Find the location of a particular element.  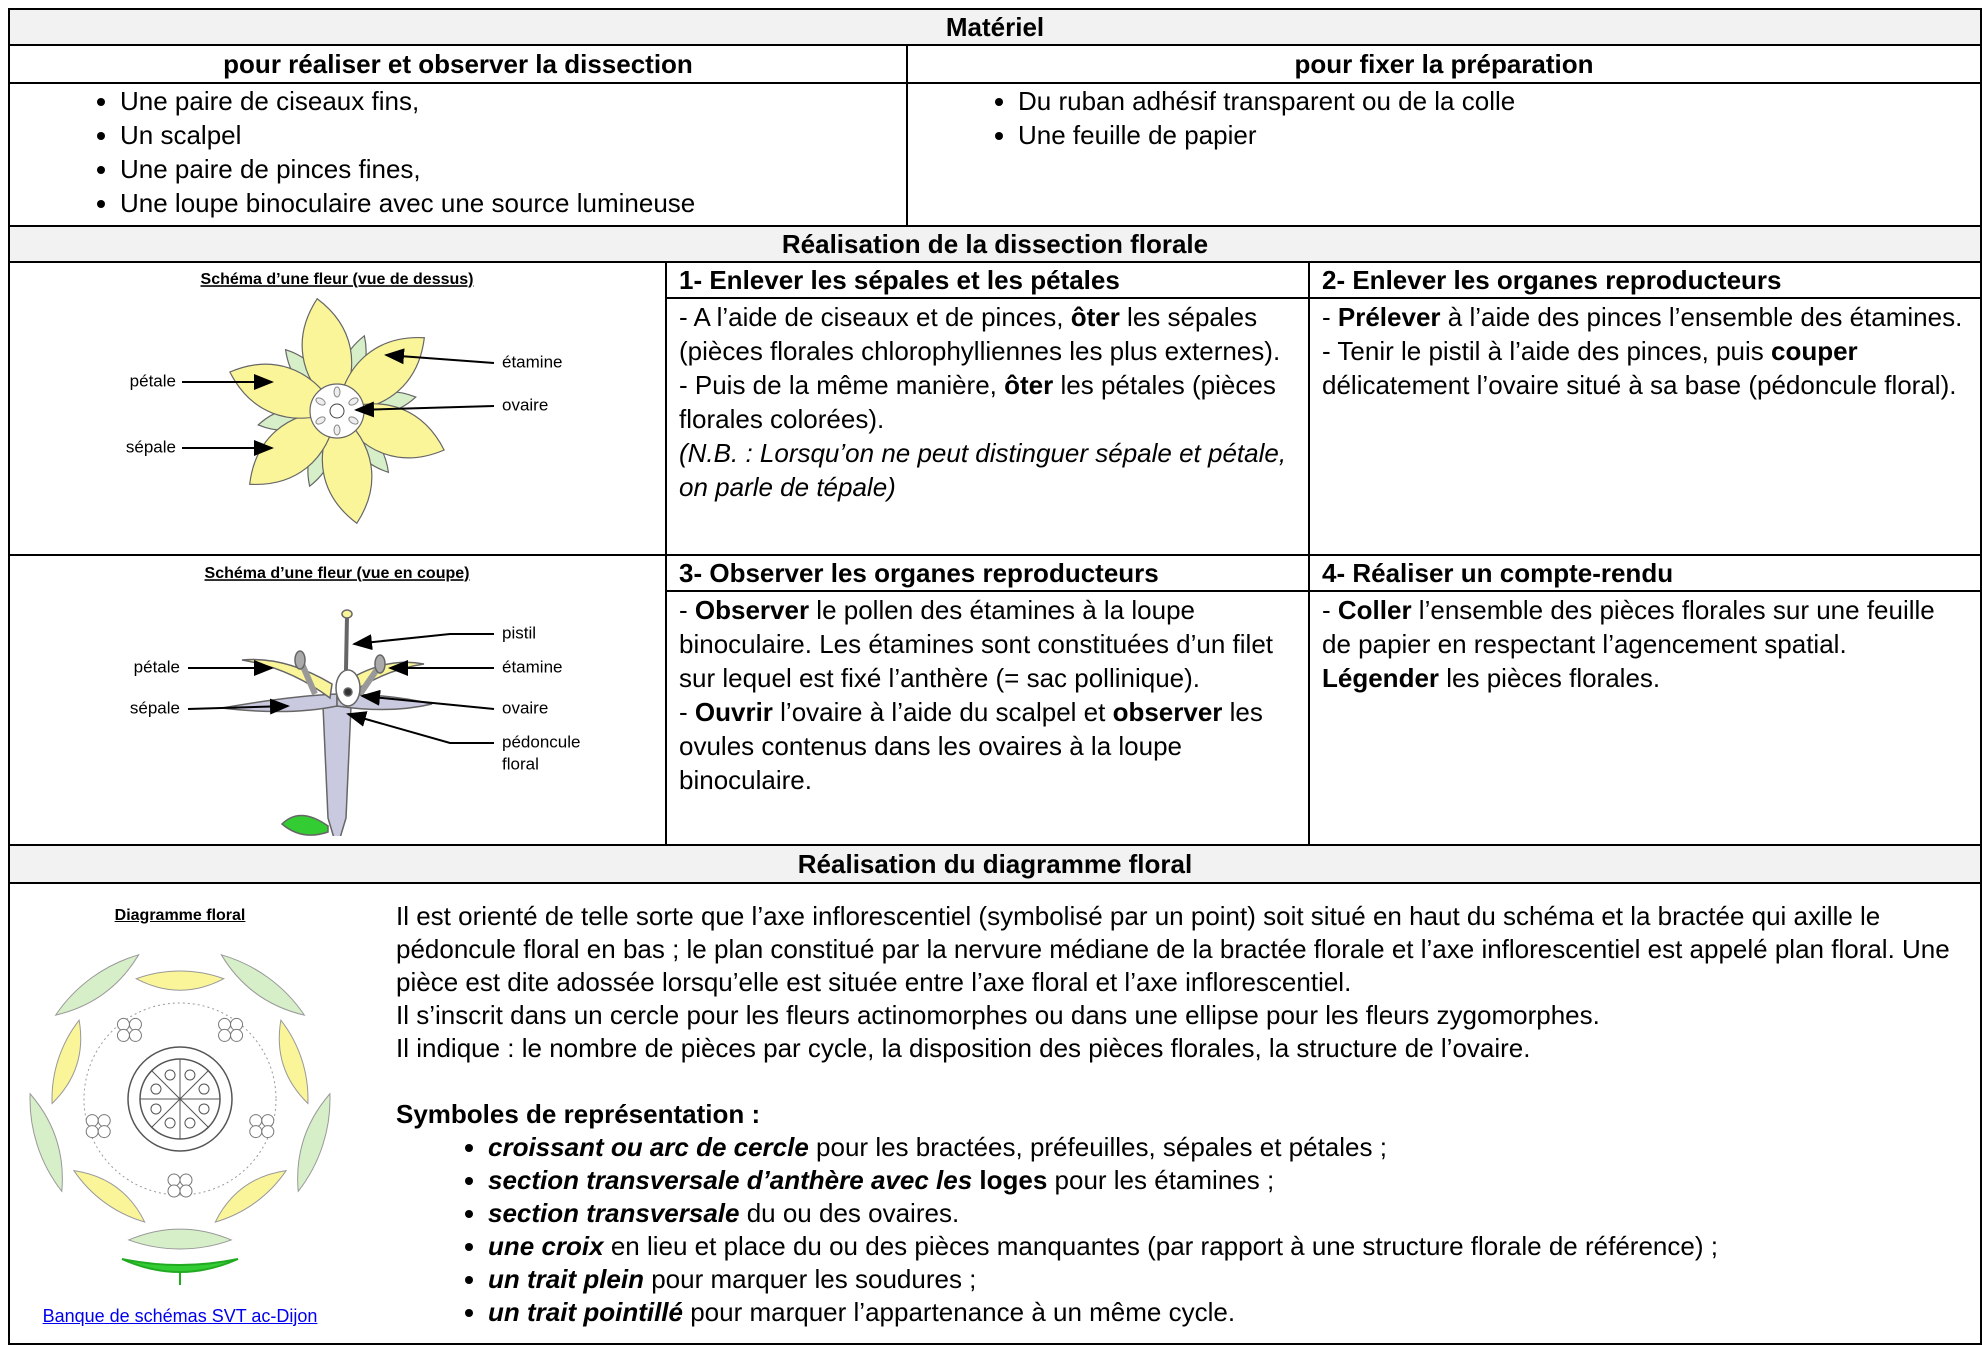

figure-title: Schéma d’une fleur (vue en coupe) is located at coordinates (337, 573).